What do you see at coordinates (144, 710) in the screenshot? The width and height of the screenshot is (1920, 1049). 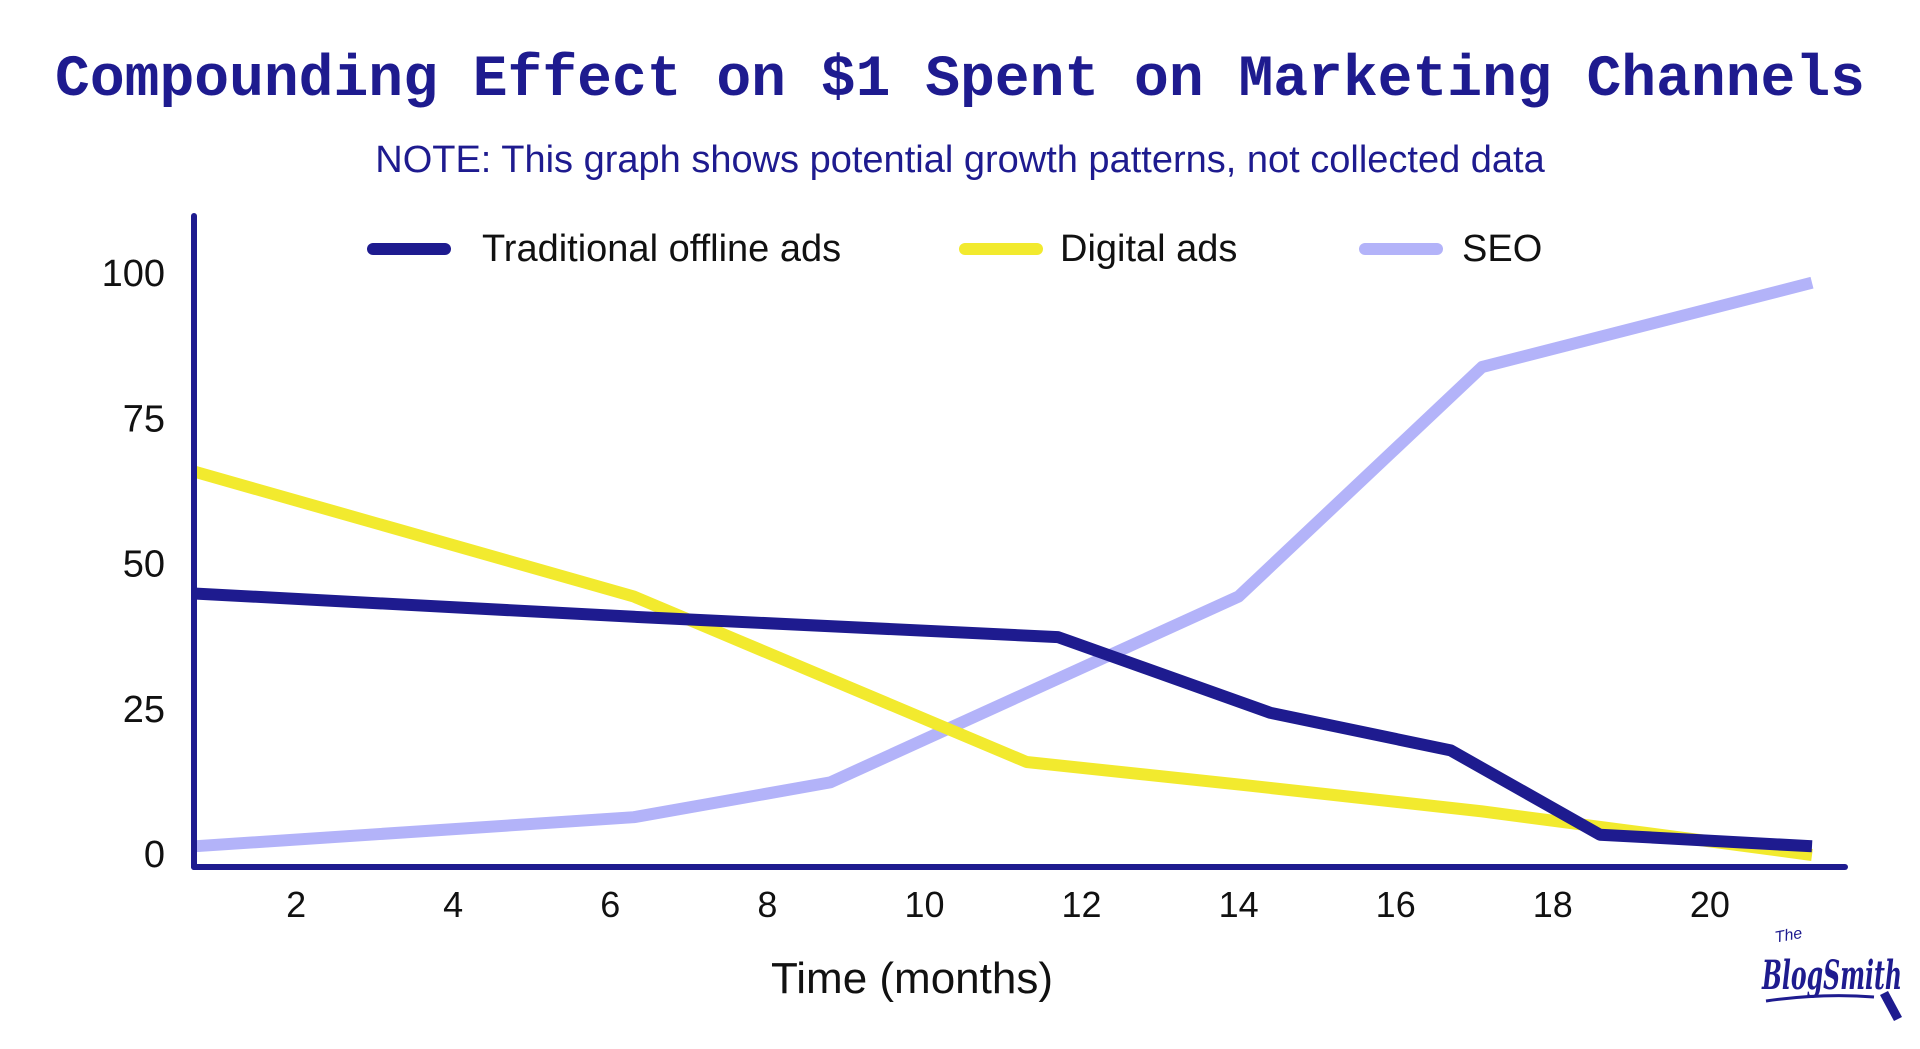 I see `y-tick-label: 25` at bounding box center [144, 710].